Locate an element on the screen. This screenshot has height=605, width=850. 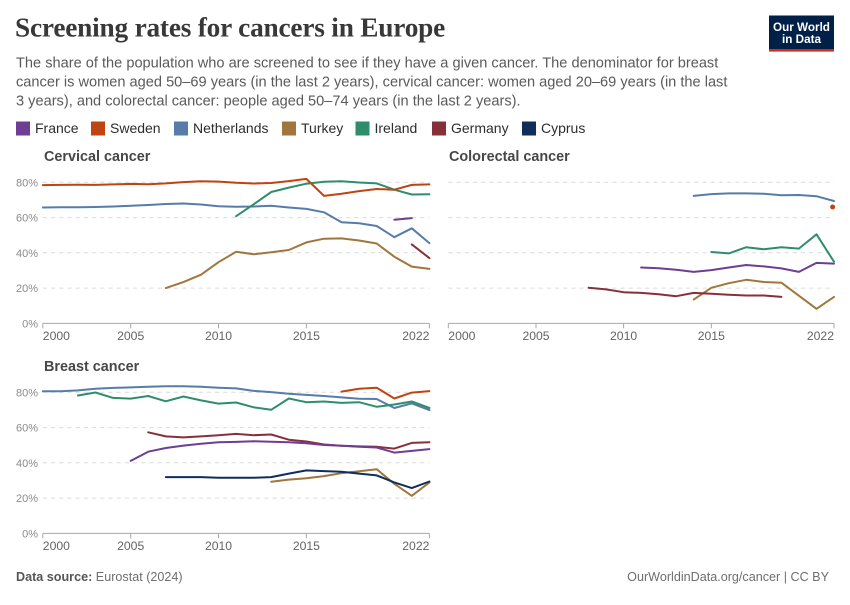
svg-text: Data source: Eurostat (2024) is located at coordinates (99, 577).